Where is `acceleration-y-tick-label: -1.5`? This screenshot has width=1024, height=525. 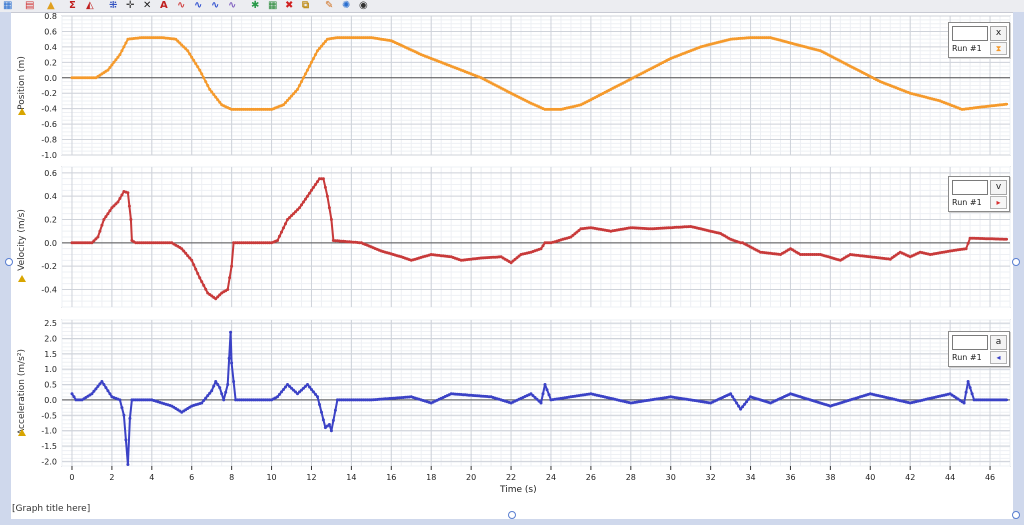
acceleration-y-tick-label: -1.5 is located at coordinates (49, 446).